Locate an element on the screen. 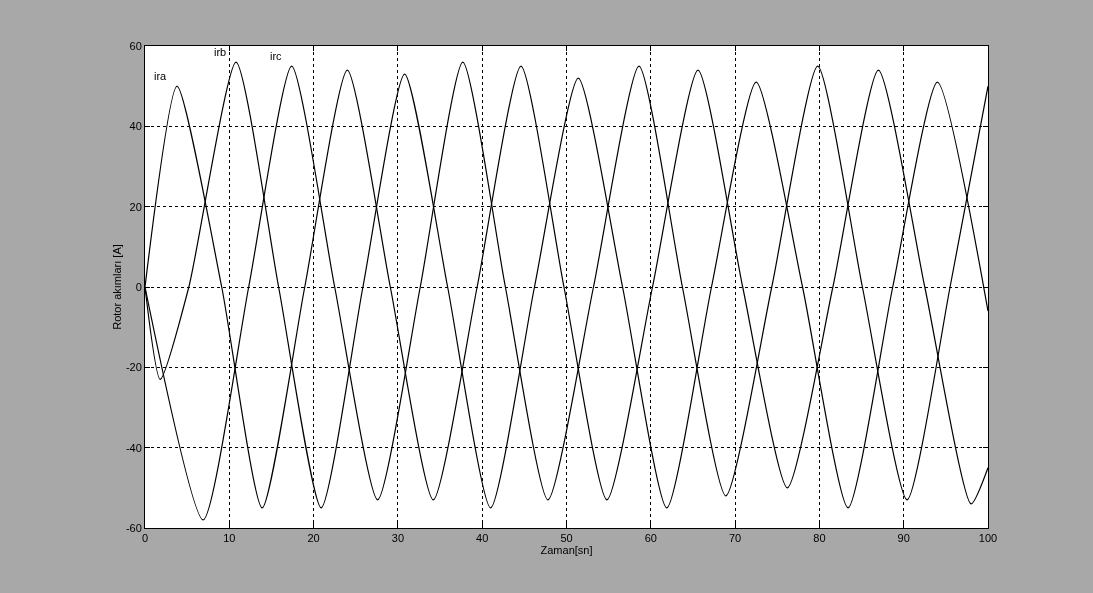 The width and height of the screenshot is (1093, 593). series-label: irc is located at coordinates (276, 56).